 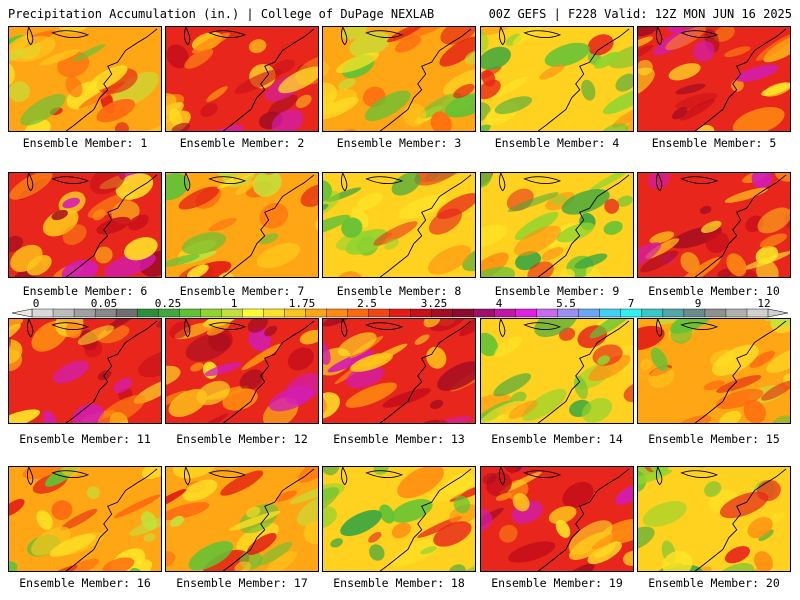 I want to click on ensemble-member-label: Ensemble Member: 20, so click(x=714, y=583).